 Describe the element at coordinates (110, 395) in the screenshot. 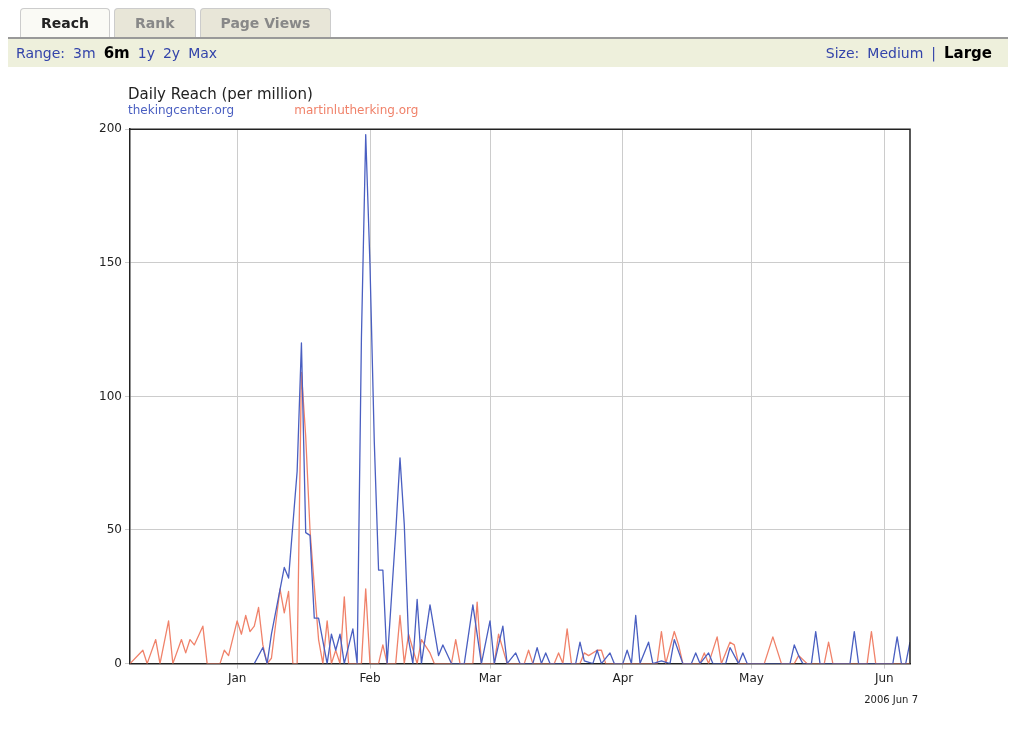

I see `y-tick-label: 100` at that location.